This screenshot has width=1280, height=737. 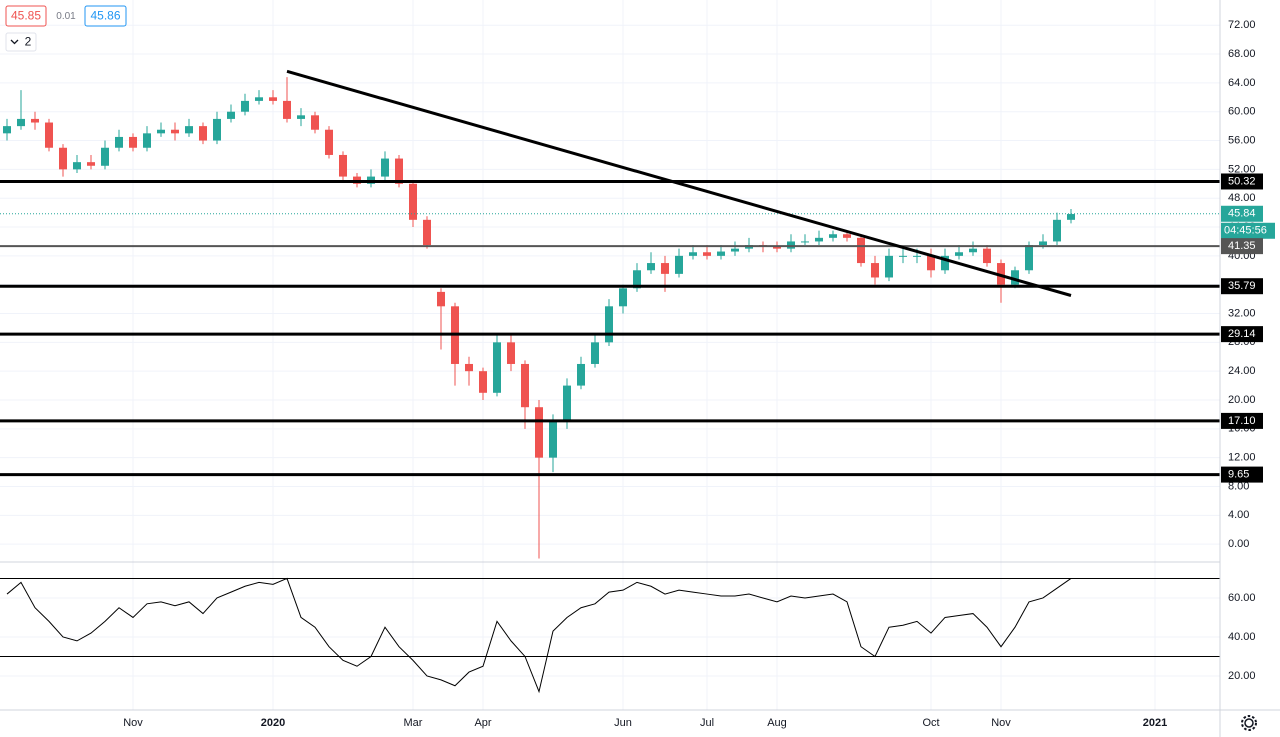 I want to click on bid: 45.85, so click(x=26, y=16).